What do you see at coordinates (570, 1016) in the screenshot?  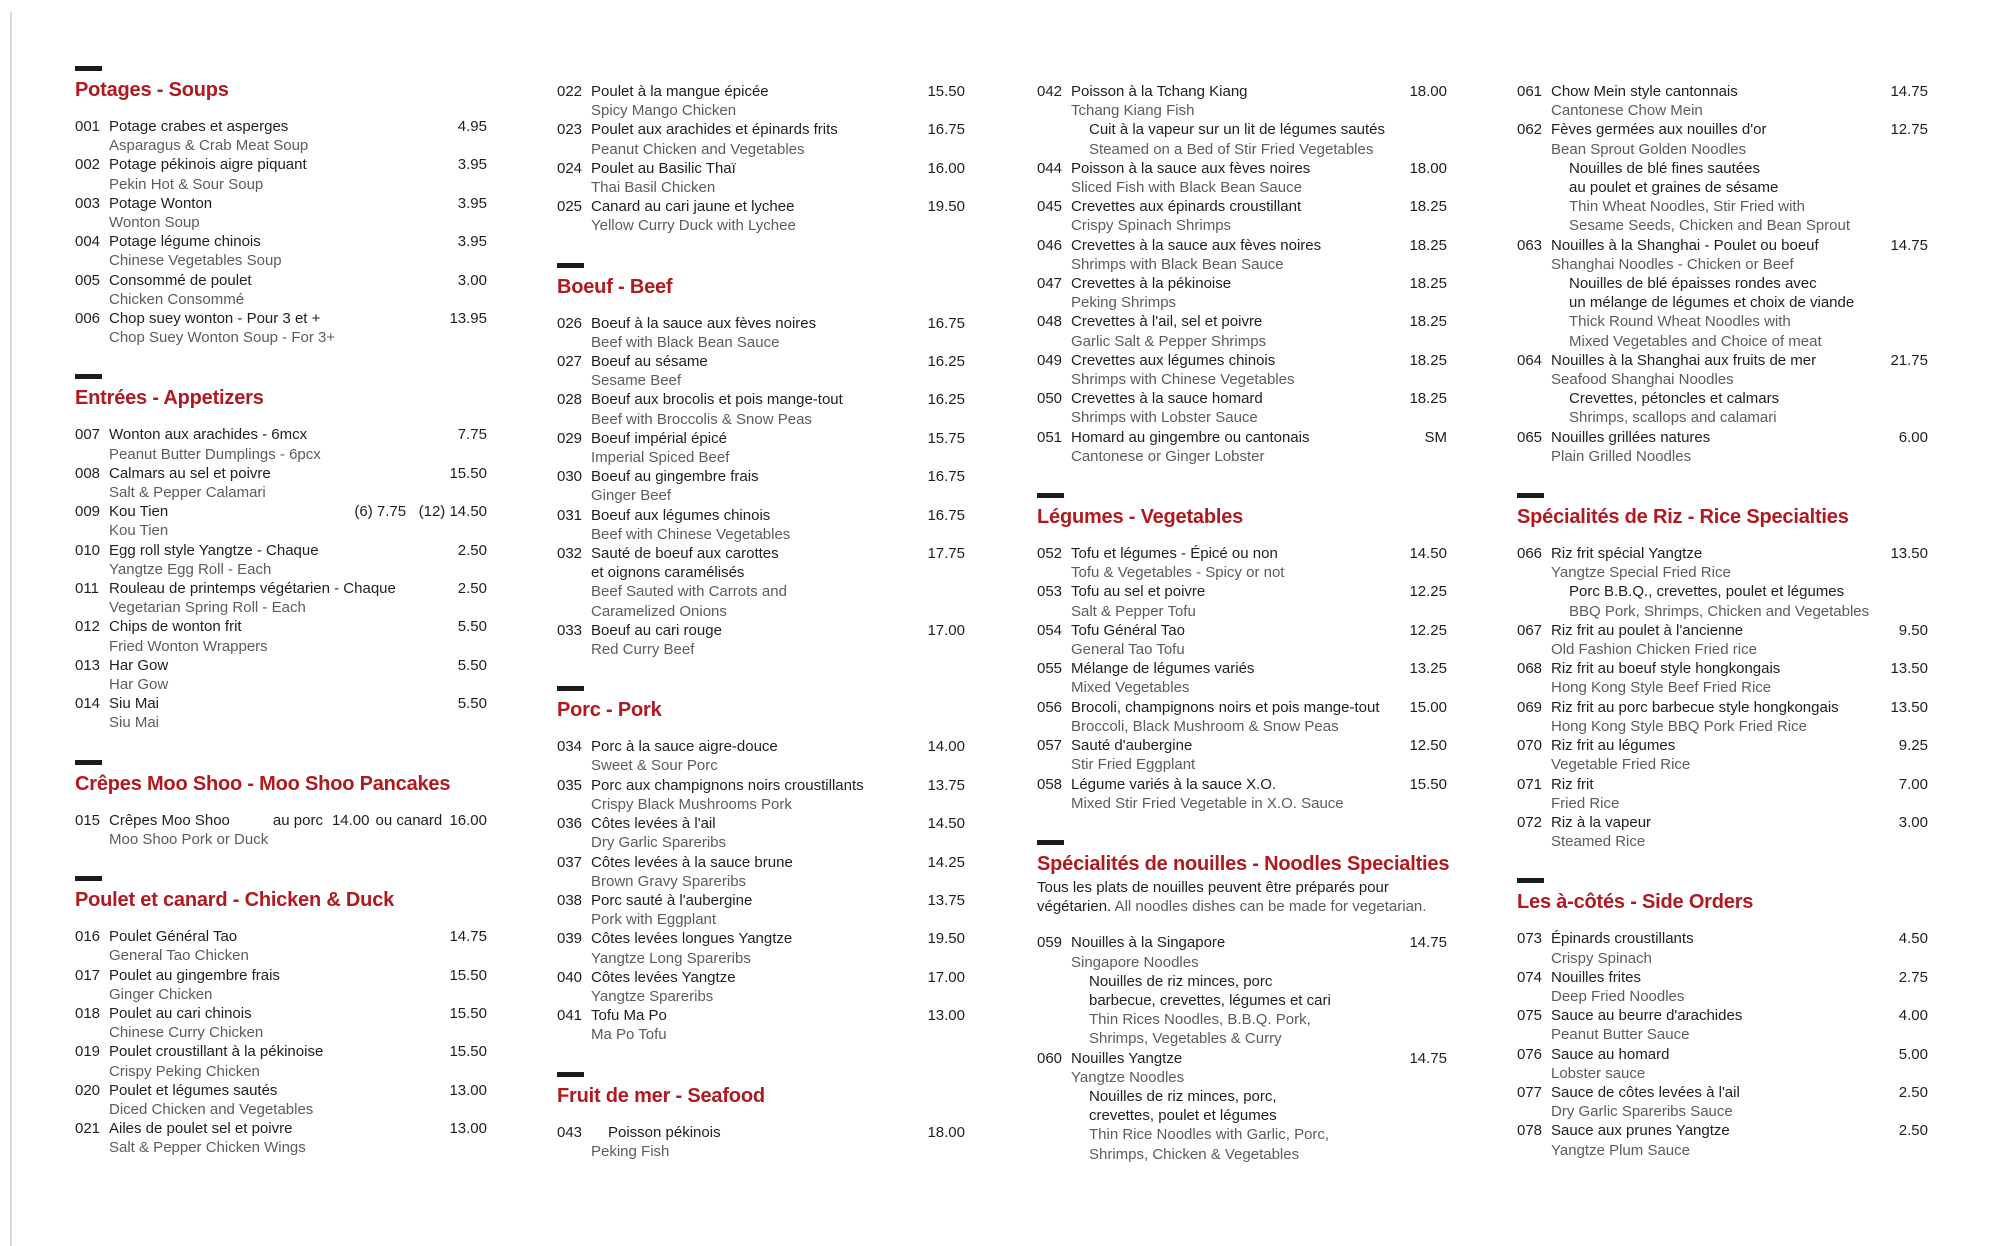 I see `item-number: 041` at bounding box center [570, 1016].